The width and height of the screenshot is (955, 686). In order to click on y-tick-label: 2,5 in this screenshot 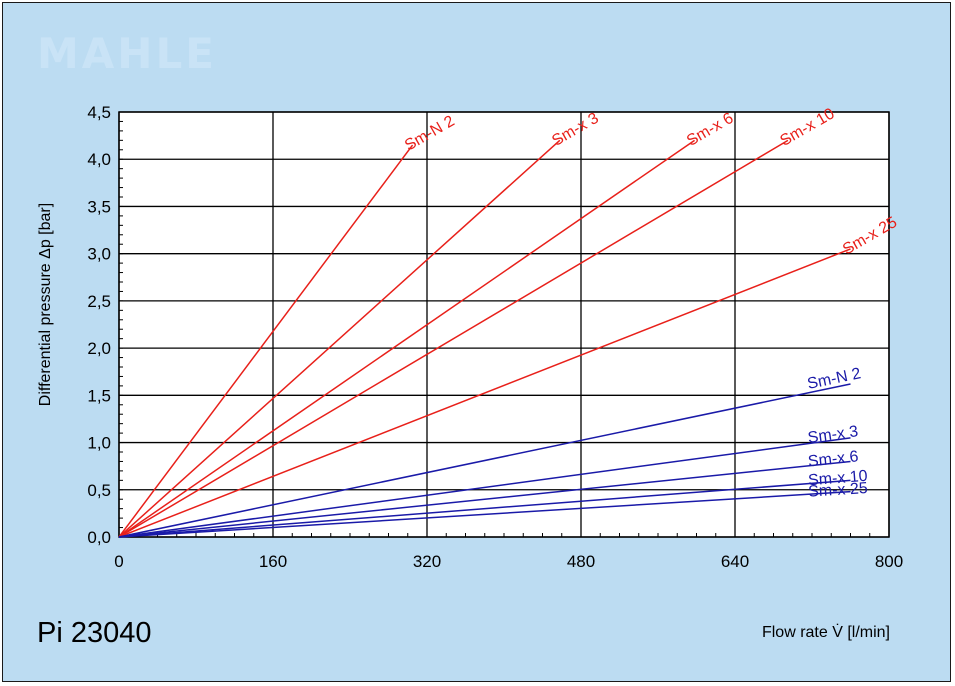, I will do `click(99, 301)`.